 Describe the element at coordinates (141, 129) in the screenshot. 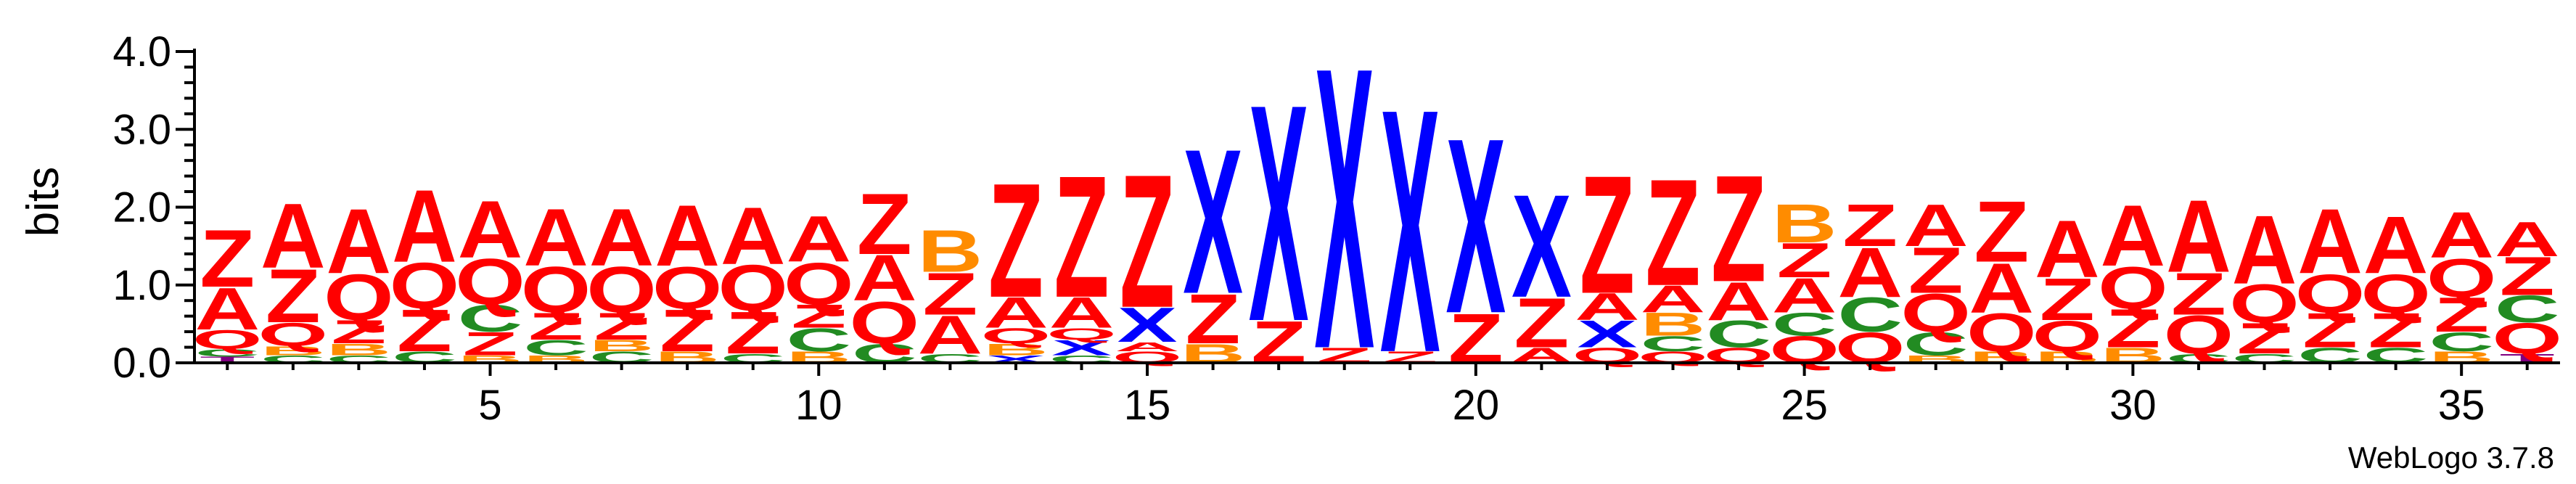

I see `y-tick-label: 3.0` at that location.